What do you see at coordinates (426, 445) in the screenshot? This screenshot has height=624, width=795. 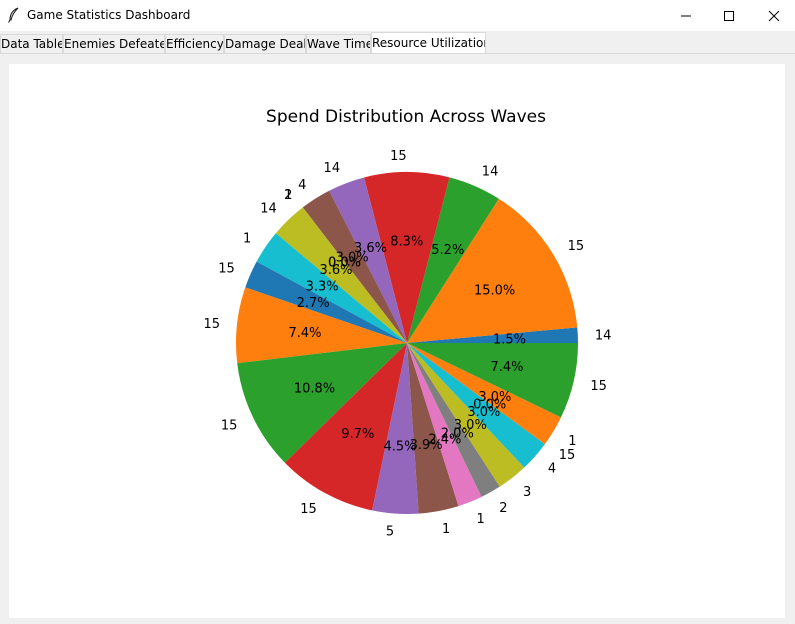 I see `slice-percent-label: 3.9%` at bounding box center [426, 445].